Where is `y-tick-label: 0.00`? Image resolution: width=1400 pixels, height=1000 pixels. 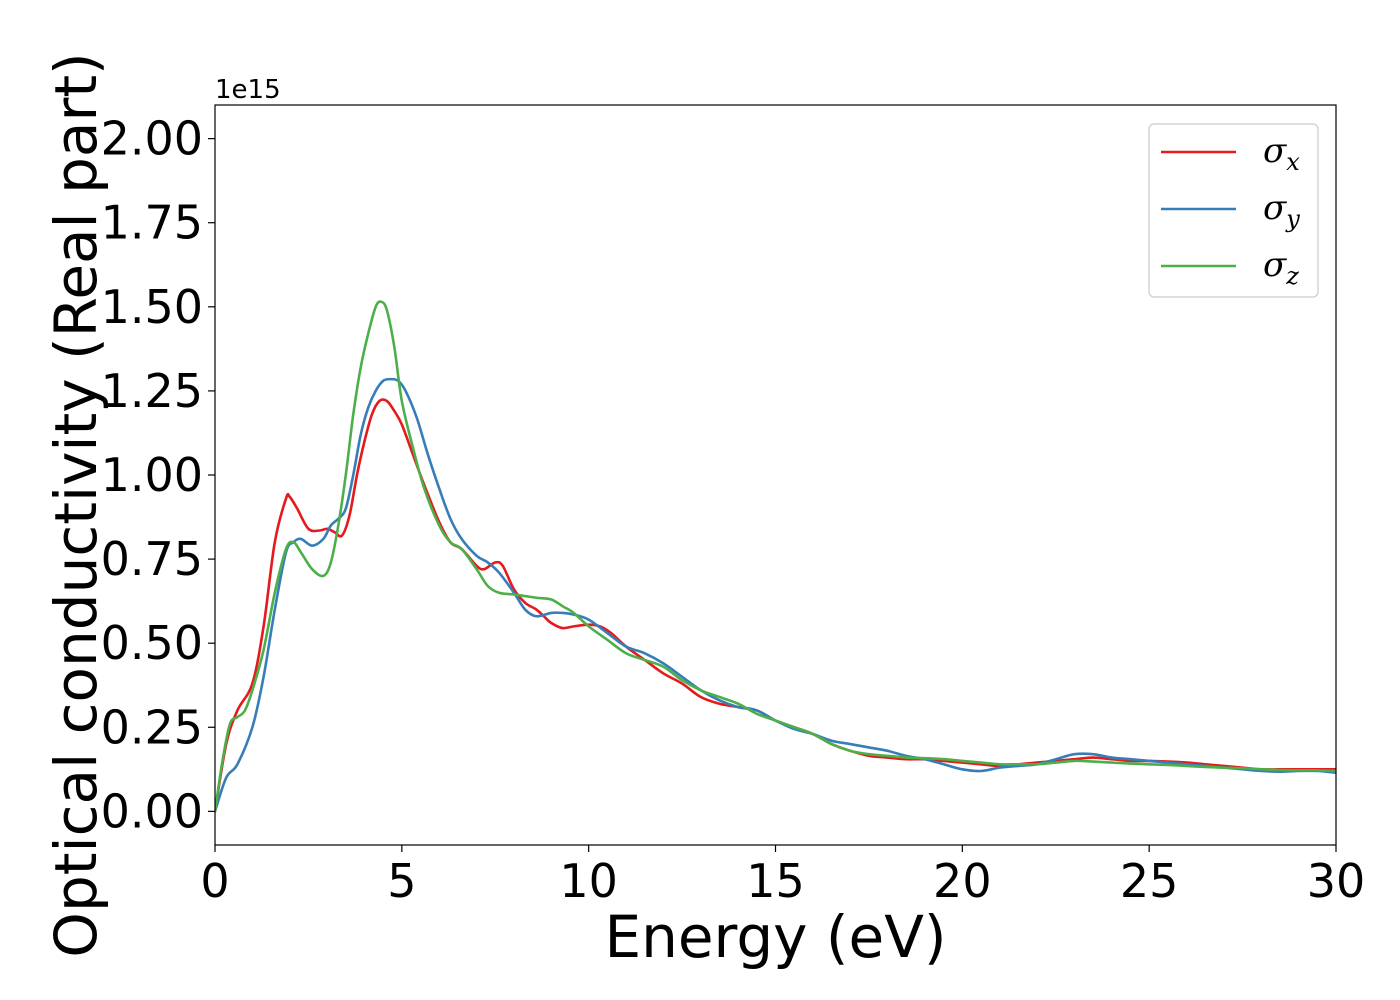 y-tick-label: 0.00 is located at coordinates (152, 811).